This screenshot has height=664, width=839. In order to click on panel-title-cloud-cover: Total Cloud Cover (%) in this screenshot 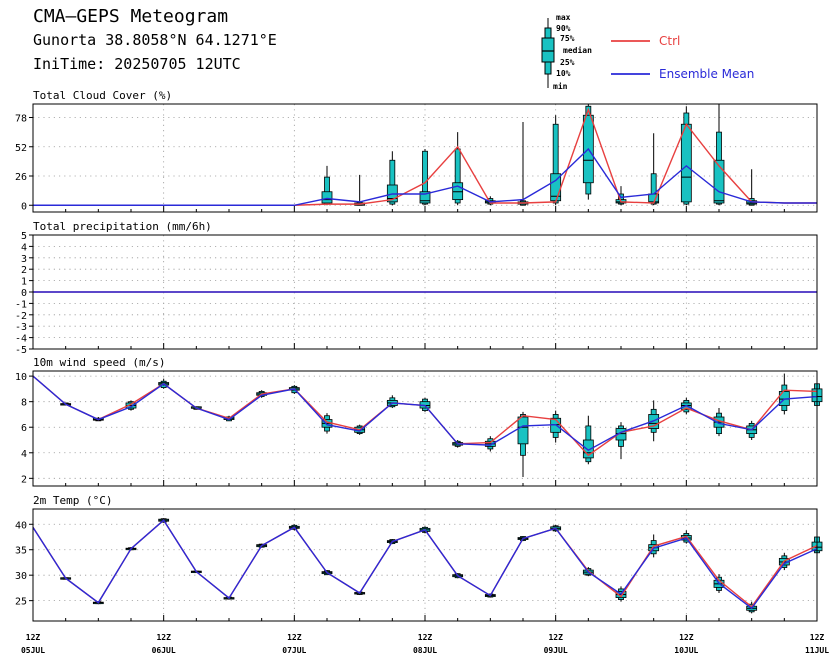, I will do `click(102, 95)`.